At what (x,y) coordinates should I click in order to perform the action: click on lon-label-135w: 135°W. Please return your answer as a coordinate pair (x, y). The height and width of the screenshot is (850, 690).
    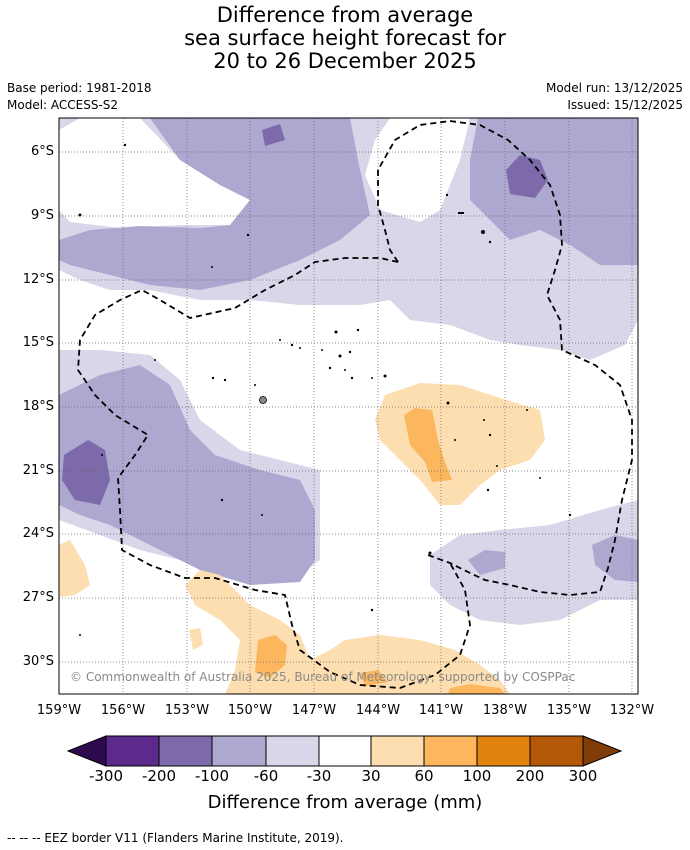
    Looking at the image, I should click on (569, 710).